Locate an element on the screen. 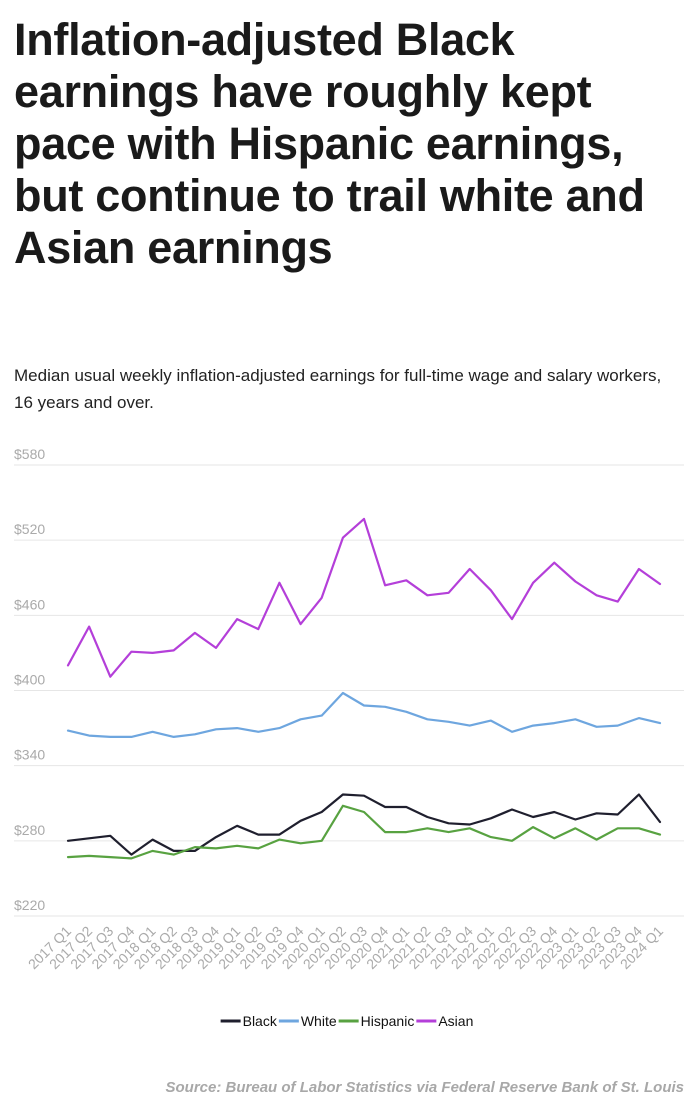 This screenshot has width=694, height=1114. y-tick-label: $400 is located at coordinates (29, 680).